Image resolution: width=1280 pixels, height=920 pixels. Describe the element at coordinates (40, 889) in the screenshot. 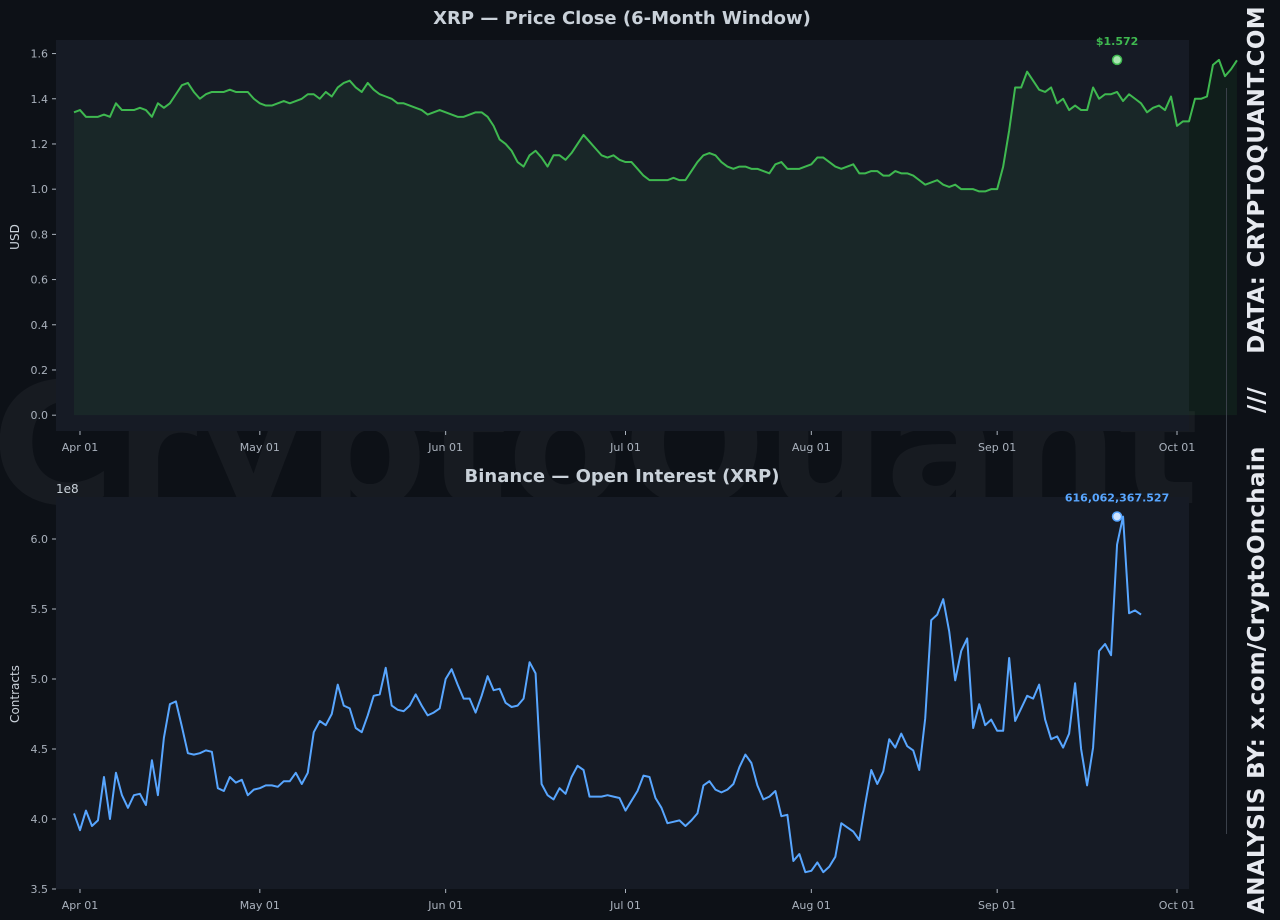

I see `y-tick-label: 3.5` at that location.